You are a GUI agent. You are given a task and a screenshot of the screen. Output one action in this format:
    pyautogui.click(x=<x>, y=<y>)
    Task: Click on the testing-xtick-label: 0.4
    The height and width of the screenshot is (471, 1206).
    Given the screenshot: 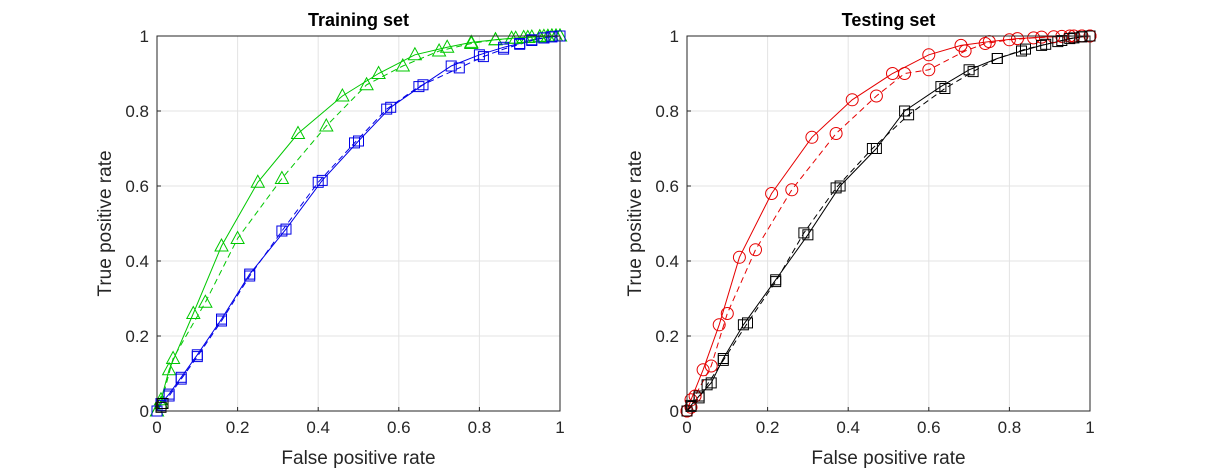 What is the action you would take?
    pyautogui.click(x=848, y=427)
    